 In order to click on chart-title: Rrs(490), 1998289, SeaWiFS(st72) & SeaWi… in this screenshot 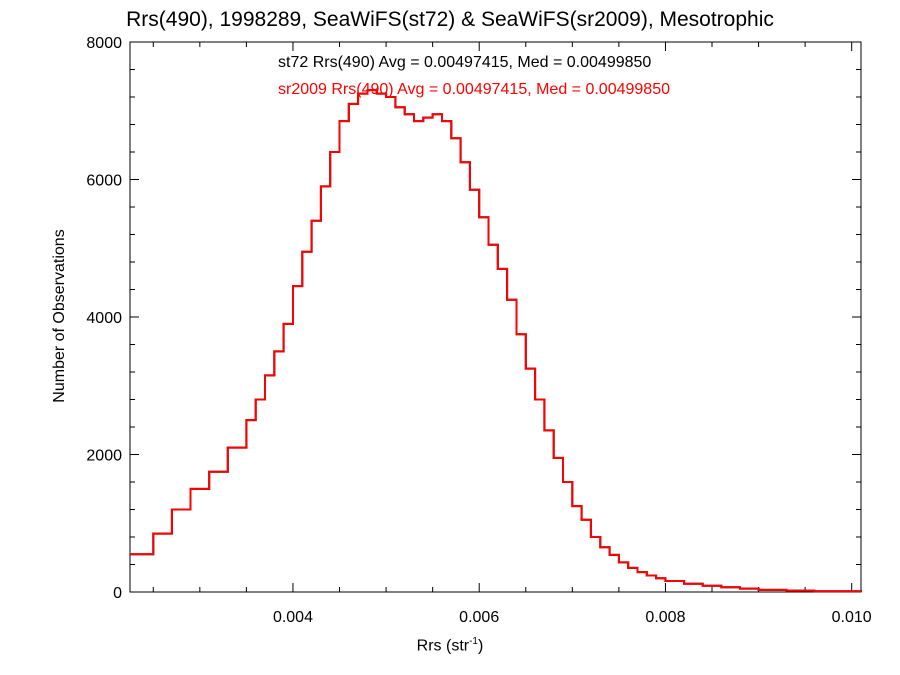, I will do `click(450, 19)`.